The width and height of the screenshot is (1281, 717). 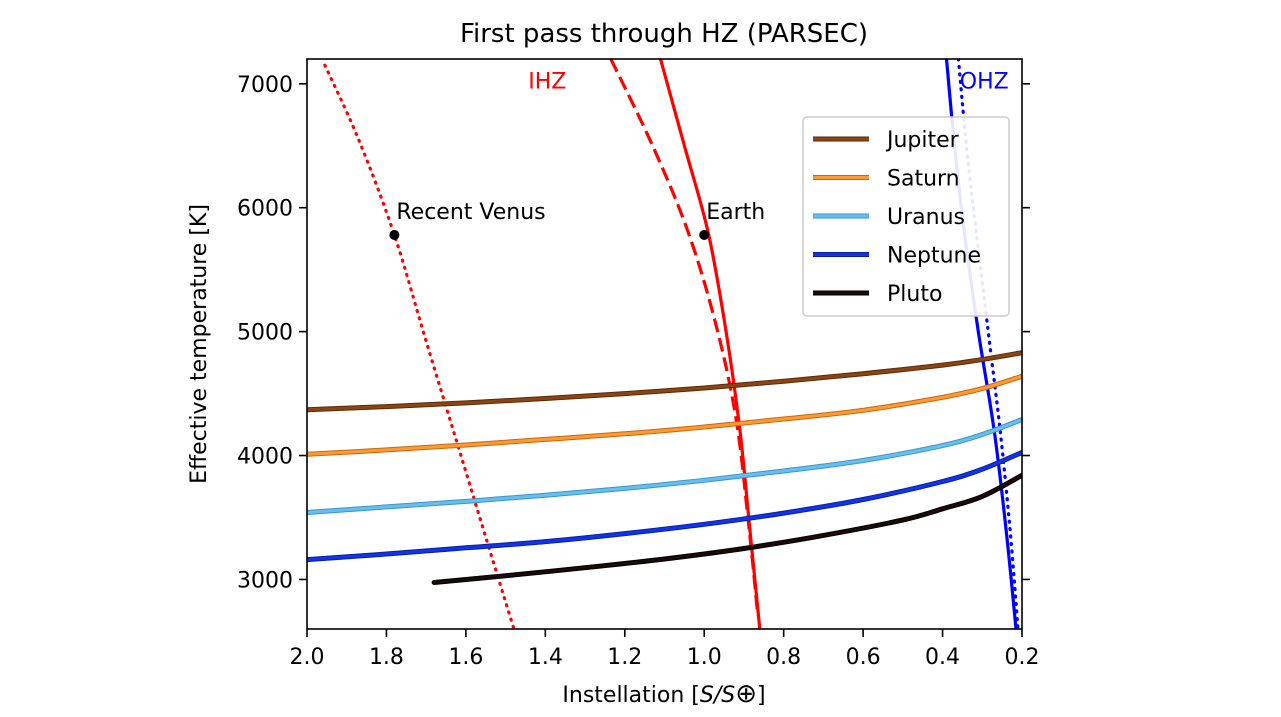 What do you see at coordinates (735, 212) in the screenshot?
I see `point-label-earth: Earth` at bounding box center [735, 212].